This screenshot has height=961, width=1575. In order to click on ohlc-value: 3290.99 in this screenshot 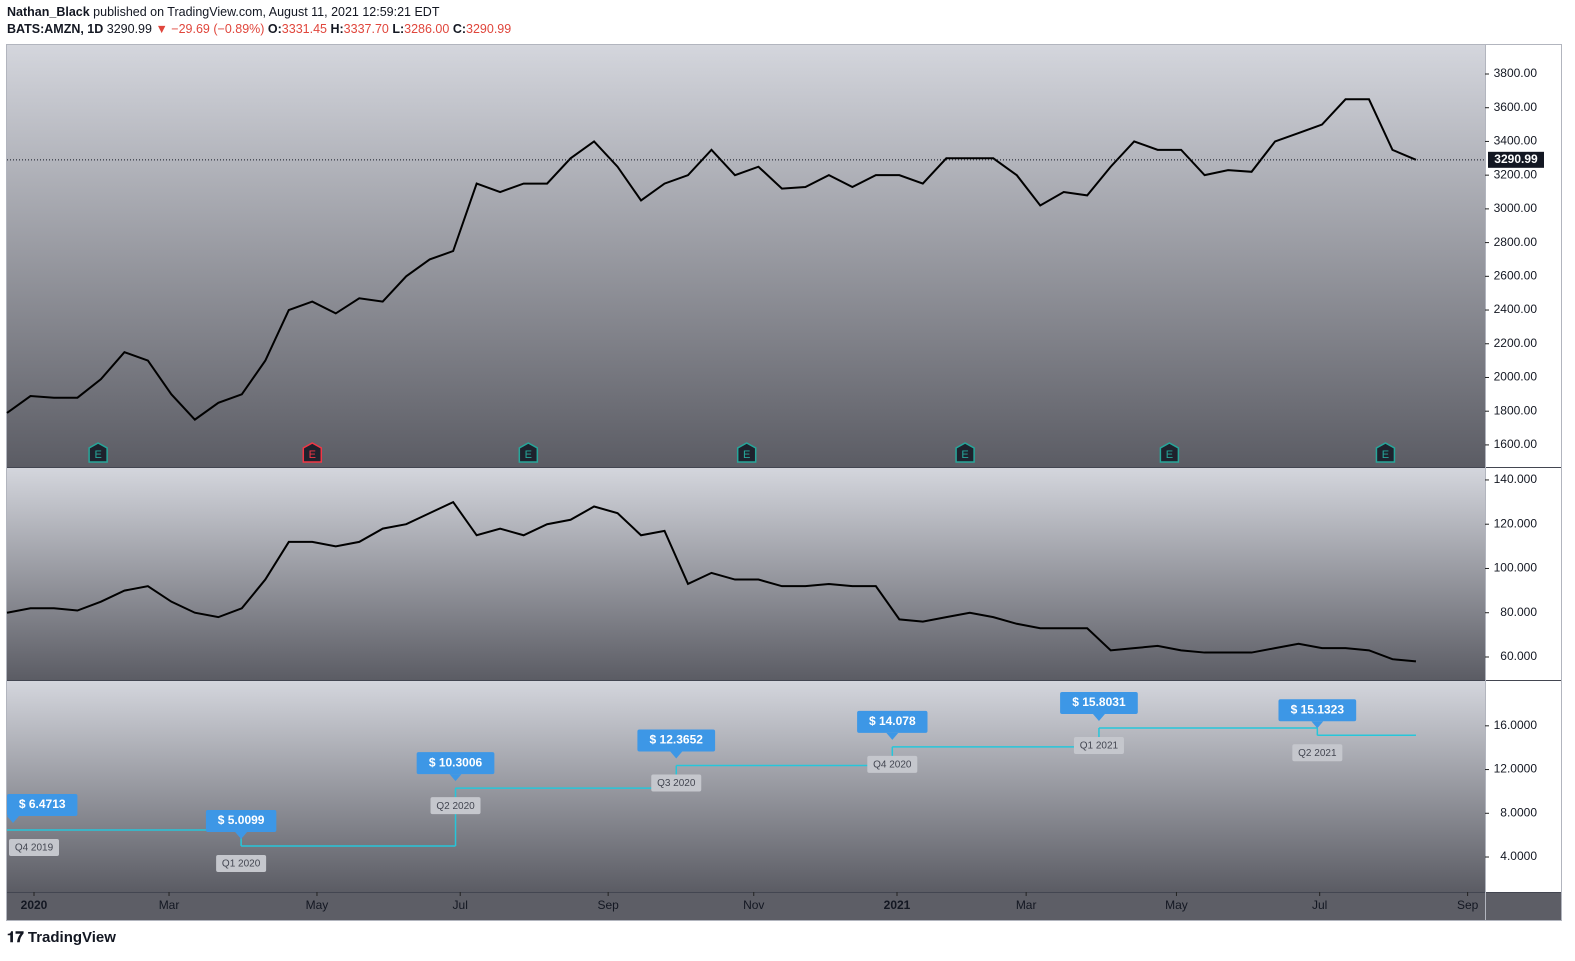, I will do `click(489, 29)`.